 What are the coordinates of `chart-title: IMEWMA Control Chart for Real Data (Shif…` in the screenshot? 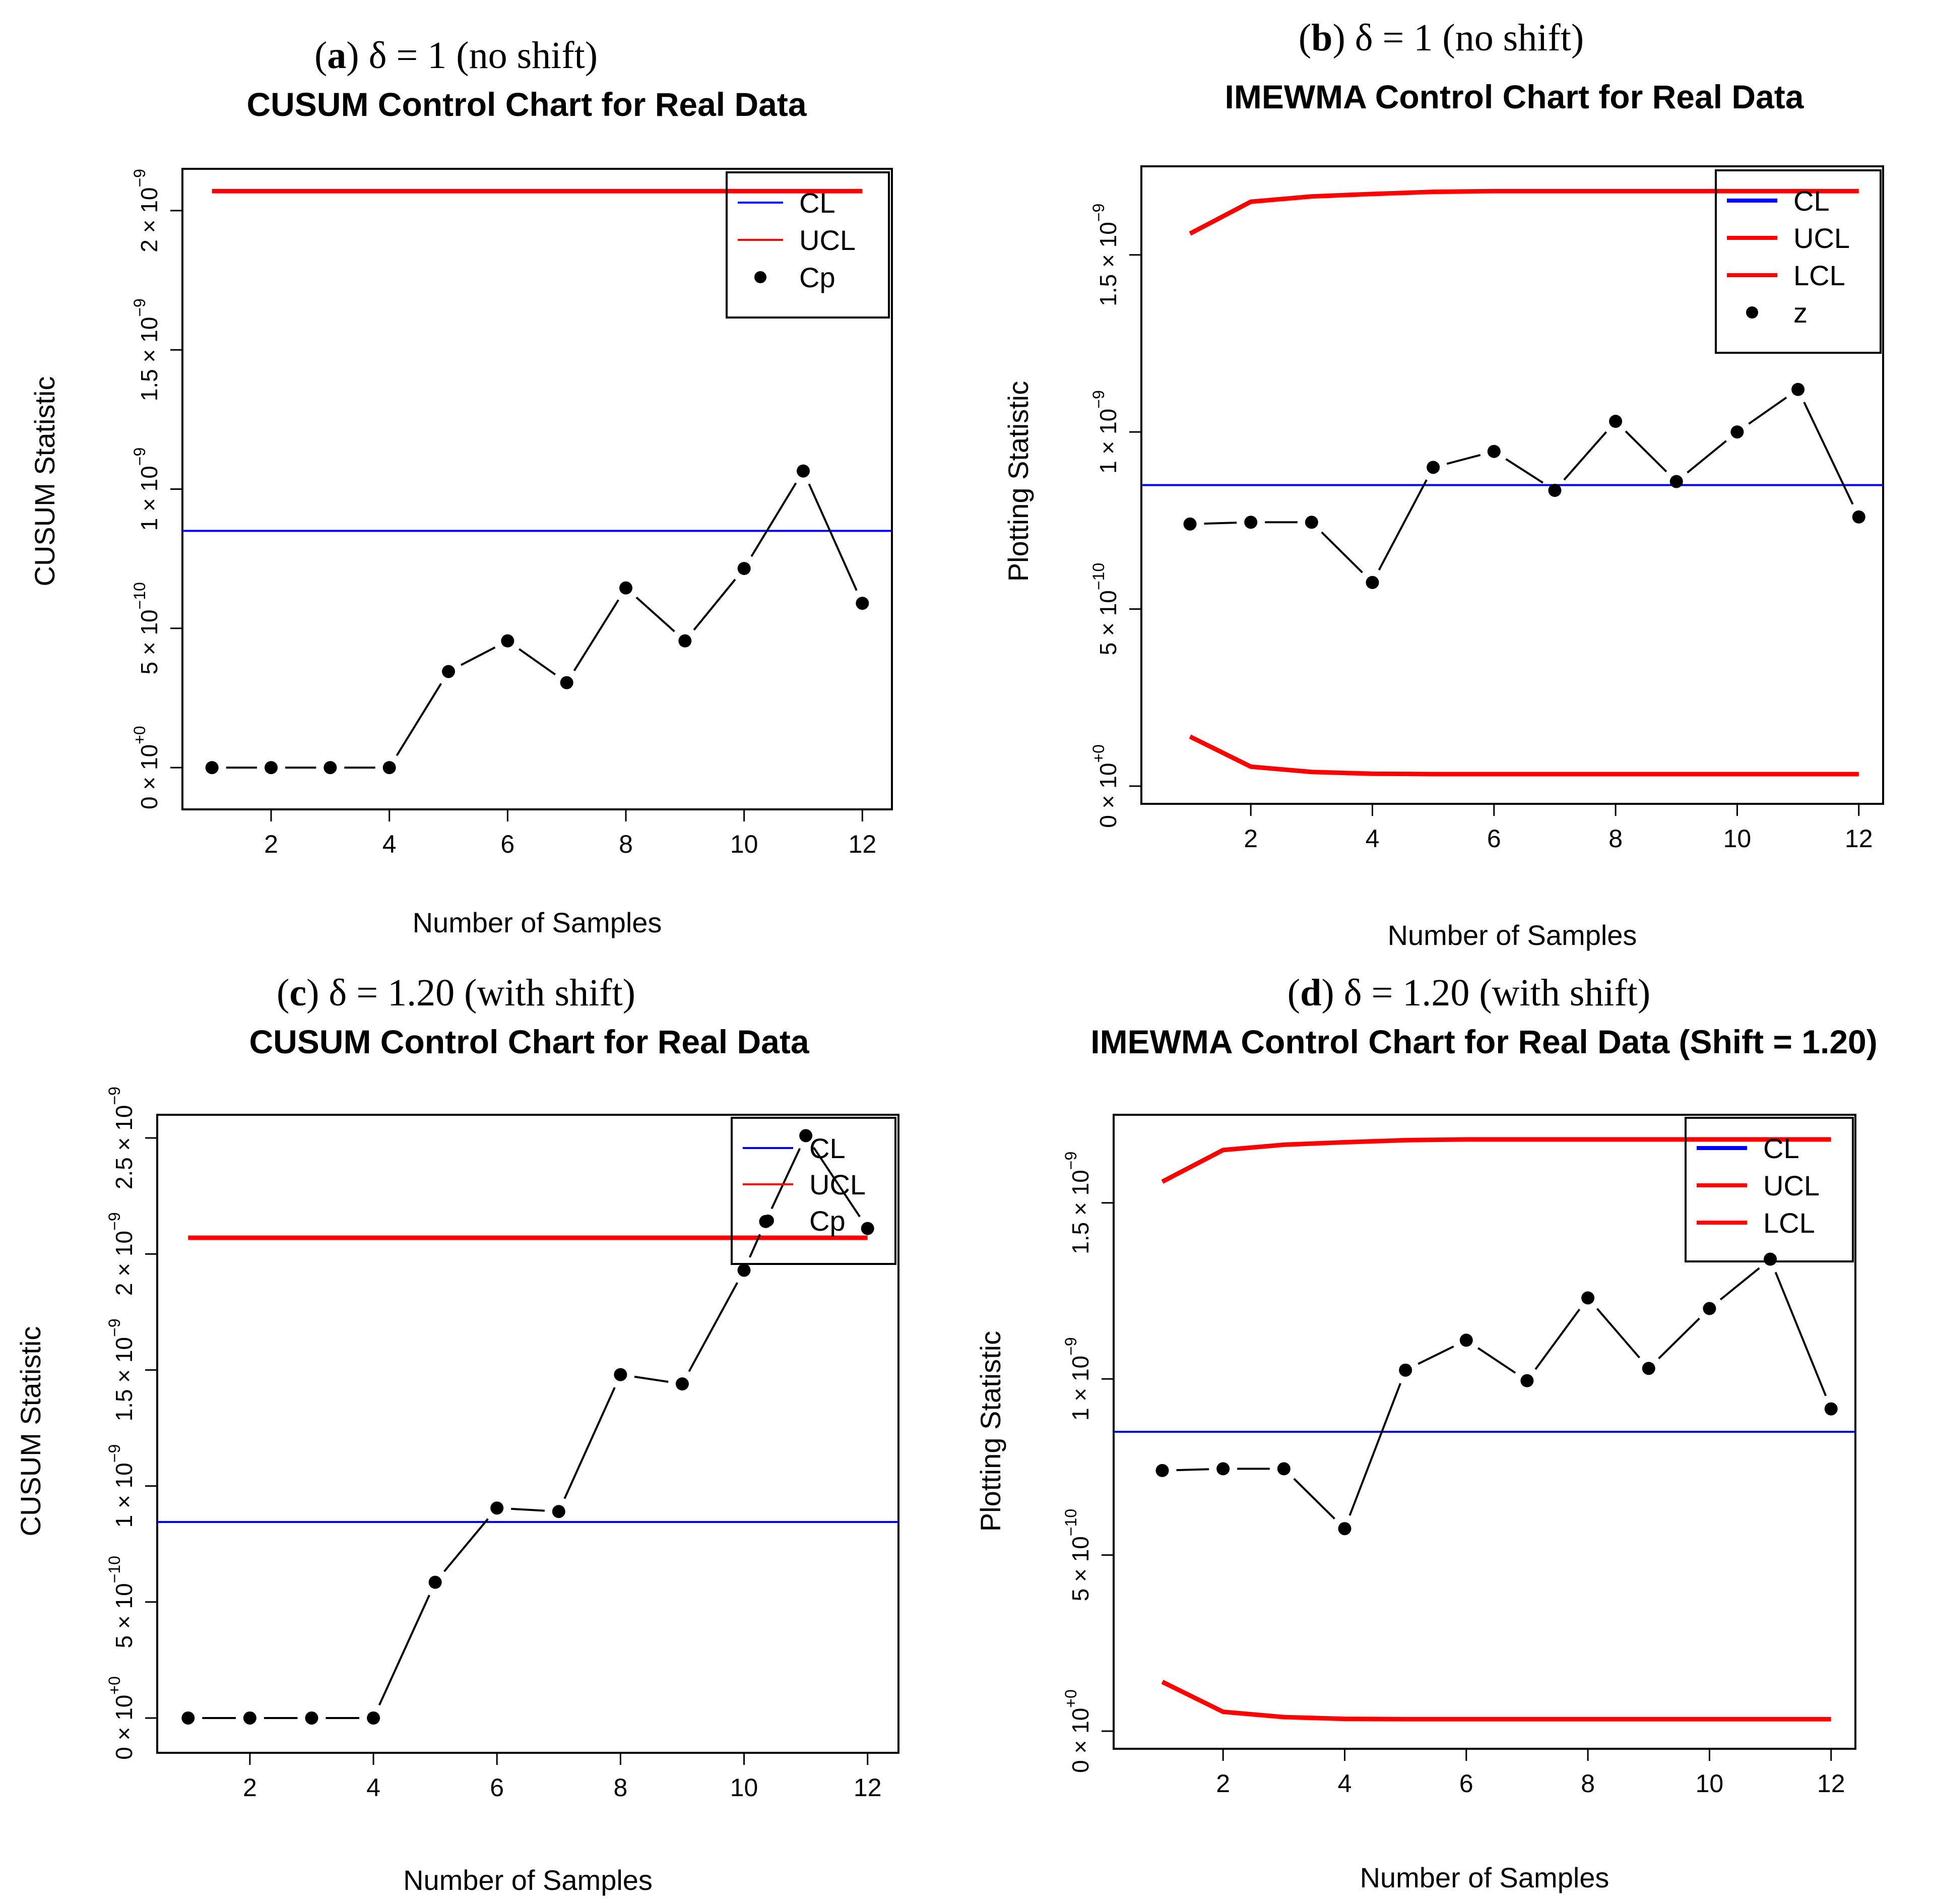 It's located at (1484, 1041).